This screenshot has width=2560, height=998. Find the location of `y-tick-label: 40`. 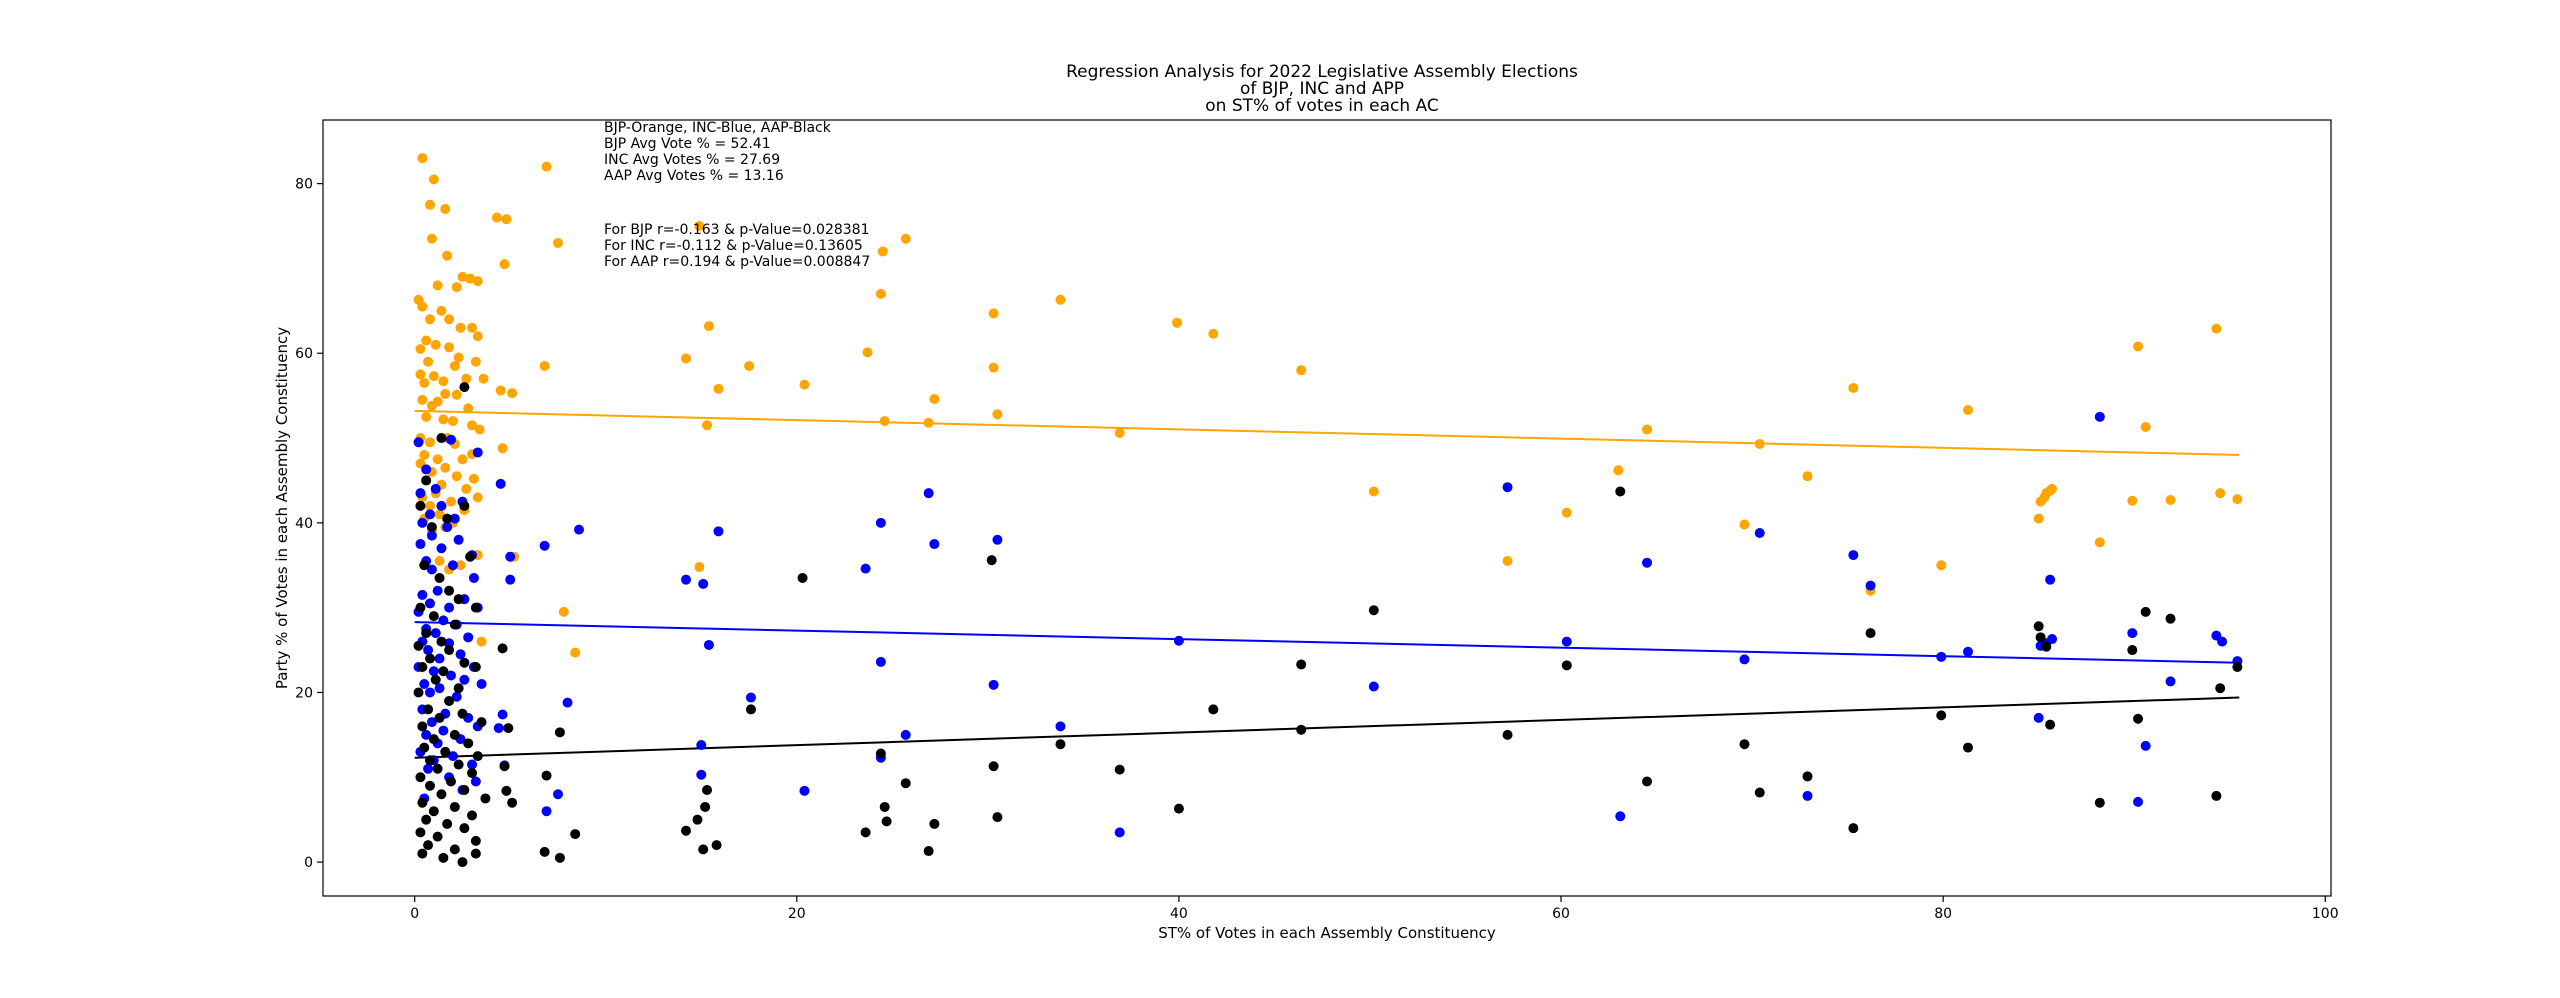

y-tick-label: 40 is located at coordinates (304, 524).